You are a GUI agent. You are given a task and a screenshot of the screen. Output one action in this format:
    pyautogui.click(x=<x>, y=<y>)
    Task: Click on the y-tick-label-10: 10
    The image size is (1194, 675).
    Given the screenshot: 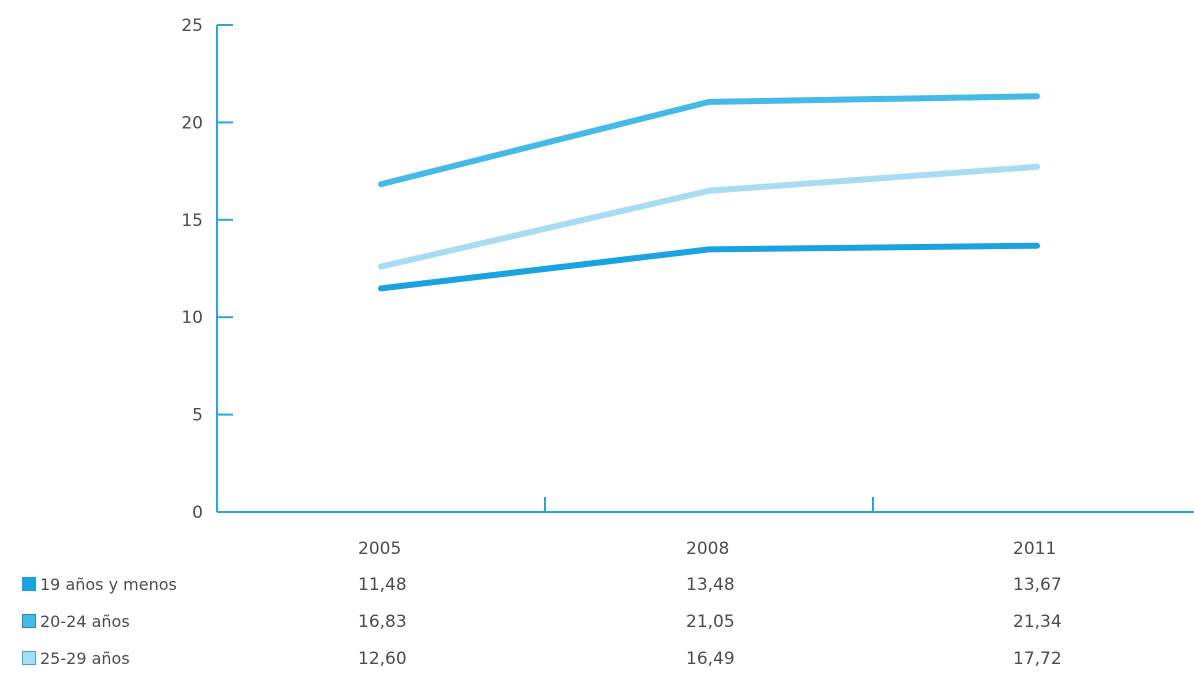 What is the action you would take?
    pyautogui.click(x=192, y=318)
    